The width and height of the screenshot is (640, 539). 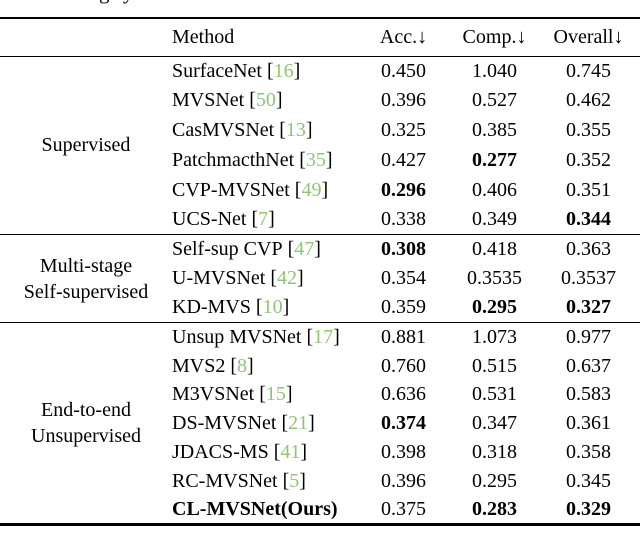 I want to click on citation-link: 7, so click(x=263, y=219).